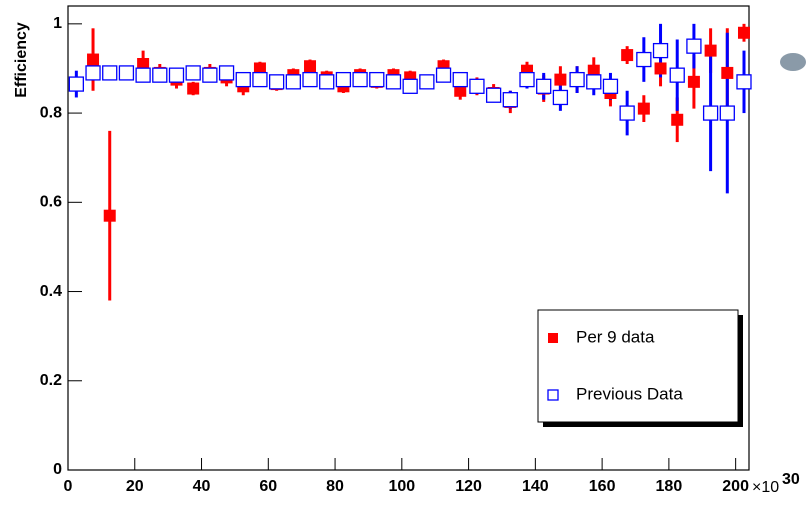 Image resolution: width=809 pixels, height=509 pixels. Describe the element at coordinates (602, 486) in the screenshot. I see `x-tick-label: 160` at that location.